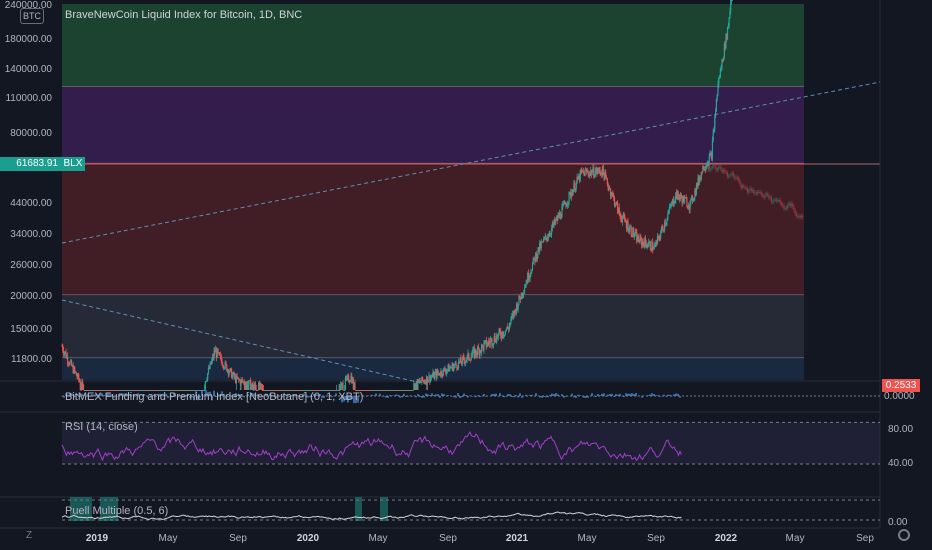 The image size is (932, 550). Describe the element at coordinates (378, 538) in the screenshot. I see `time-tick-label-4: May` at that location.